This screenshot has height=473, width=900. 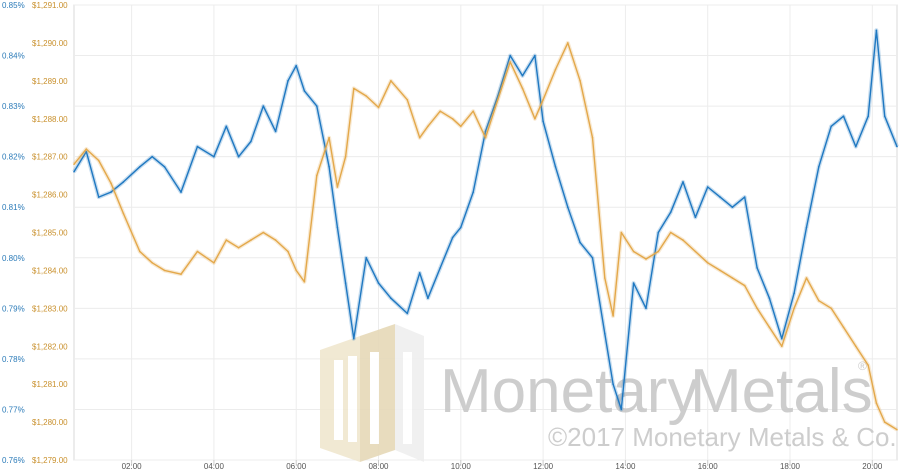 What do you see at coordinates (50, 384) in the screenshot?
I see `right-tick-label: $1,281.00` at bounding box center [50, 384].